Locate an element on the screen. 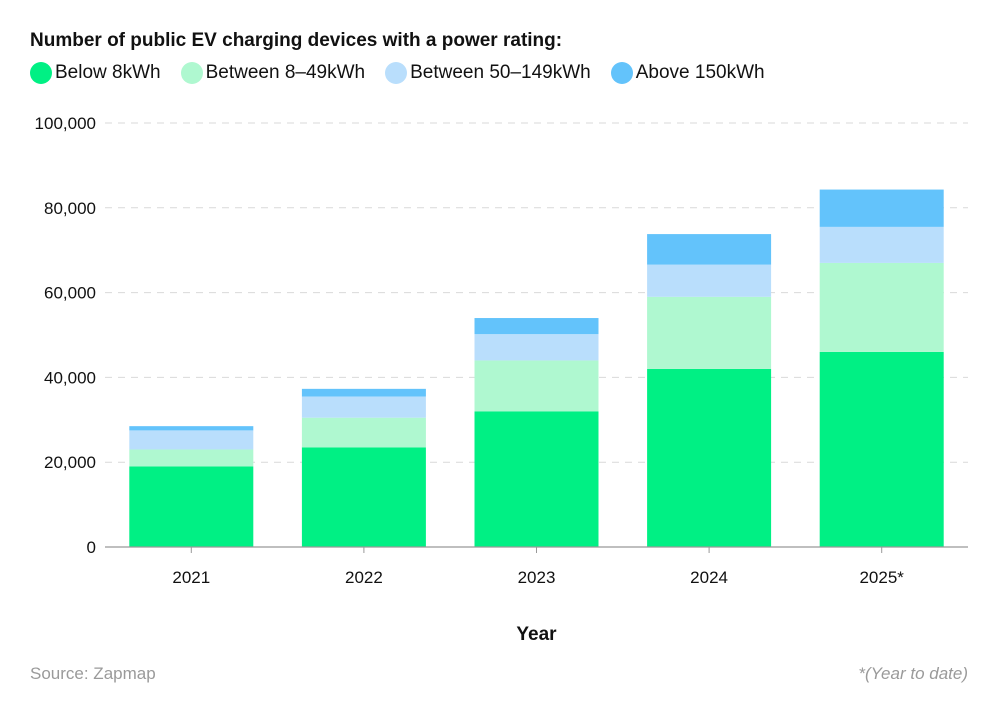 This screenshot has height=710, width=1000. x-tick-label: 2023 is located at coordinates (537, 577).